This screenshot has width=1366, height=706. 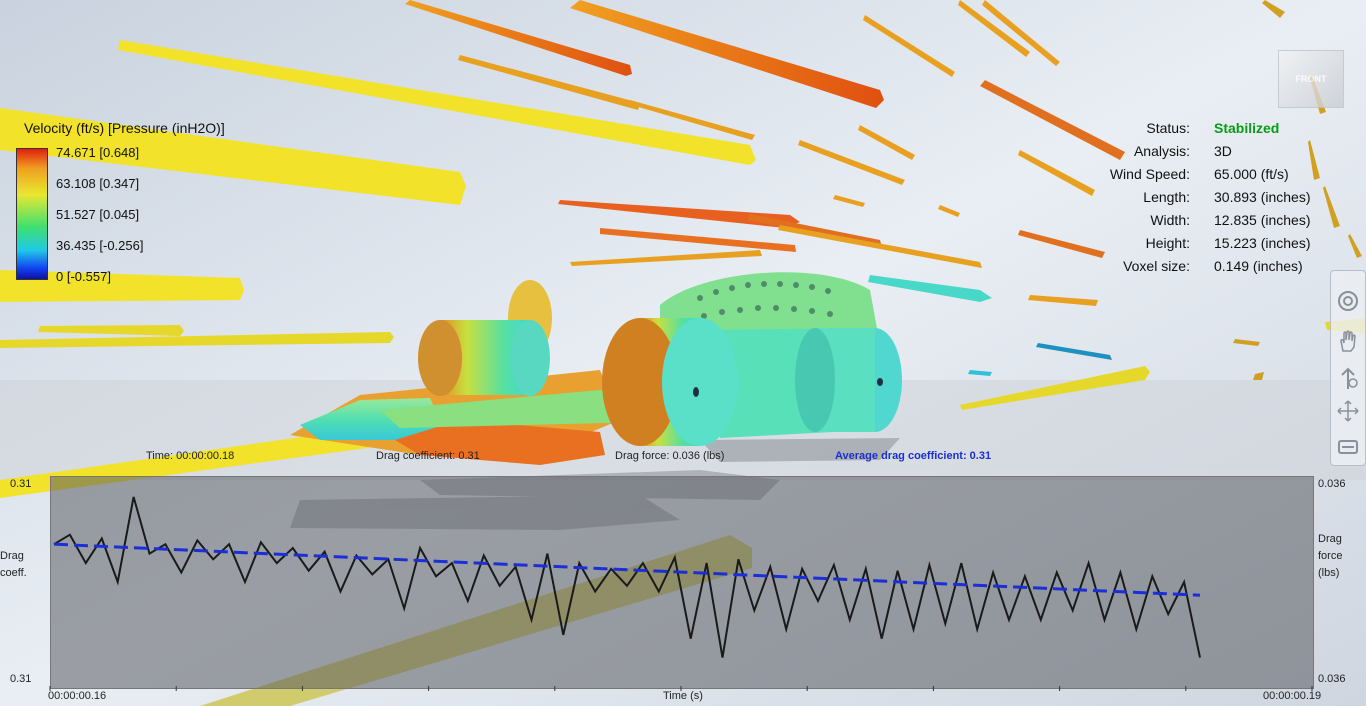 What do you see at coordinates (1168, 128) in the screenshot?
I see `status-label: Status:` at bounding box center [1168, 128].